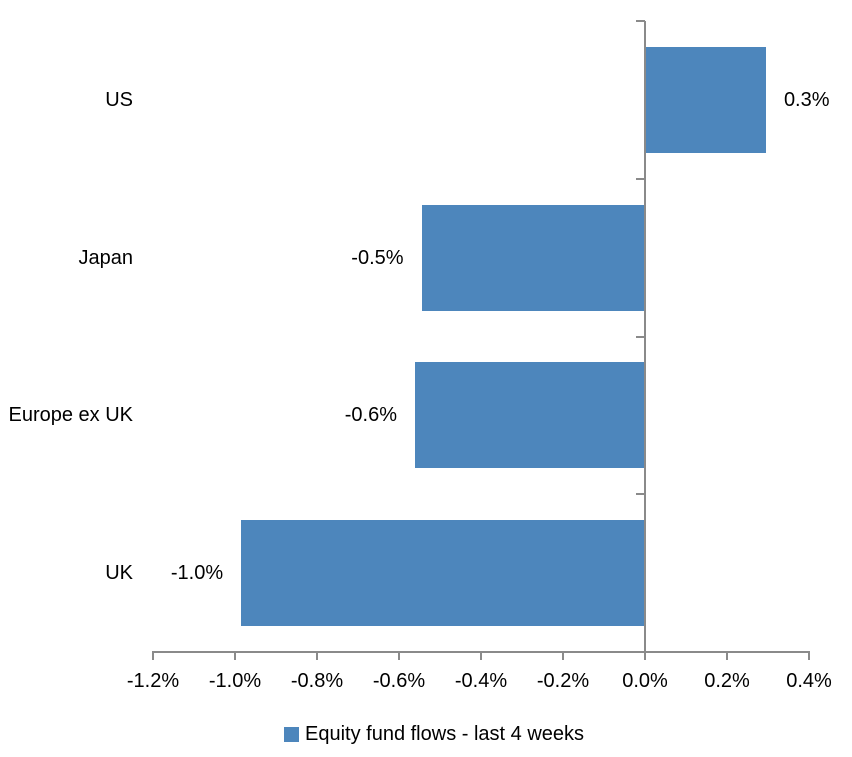  Describe the element at coordinates (291, 734) in the screenshot. I see `legend-swatch-icon` at that location.